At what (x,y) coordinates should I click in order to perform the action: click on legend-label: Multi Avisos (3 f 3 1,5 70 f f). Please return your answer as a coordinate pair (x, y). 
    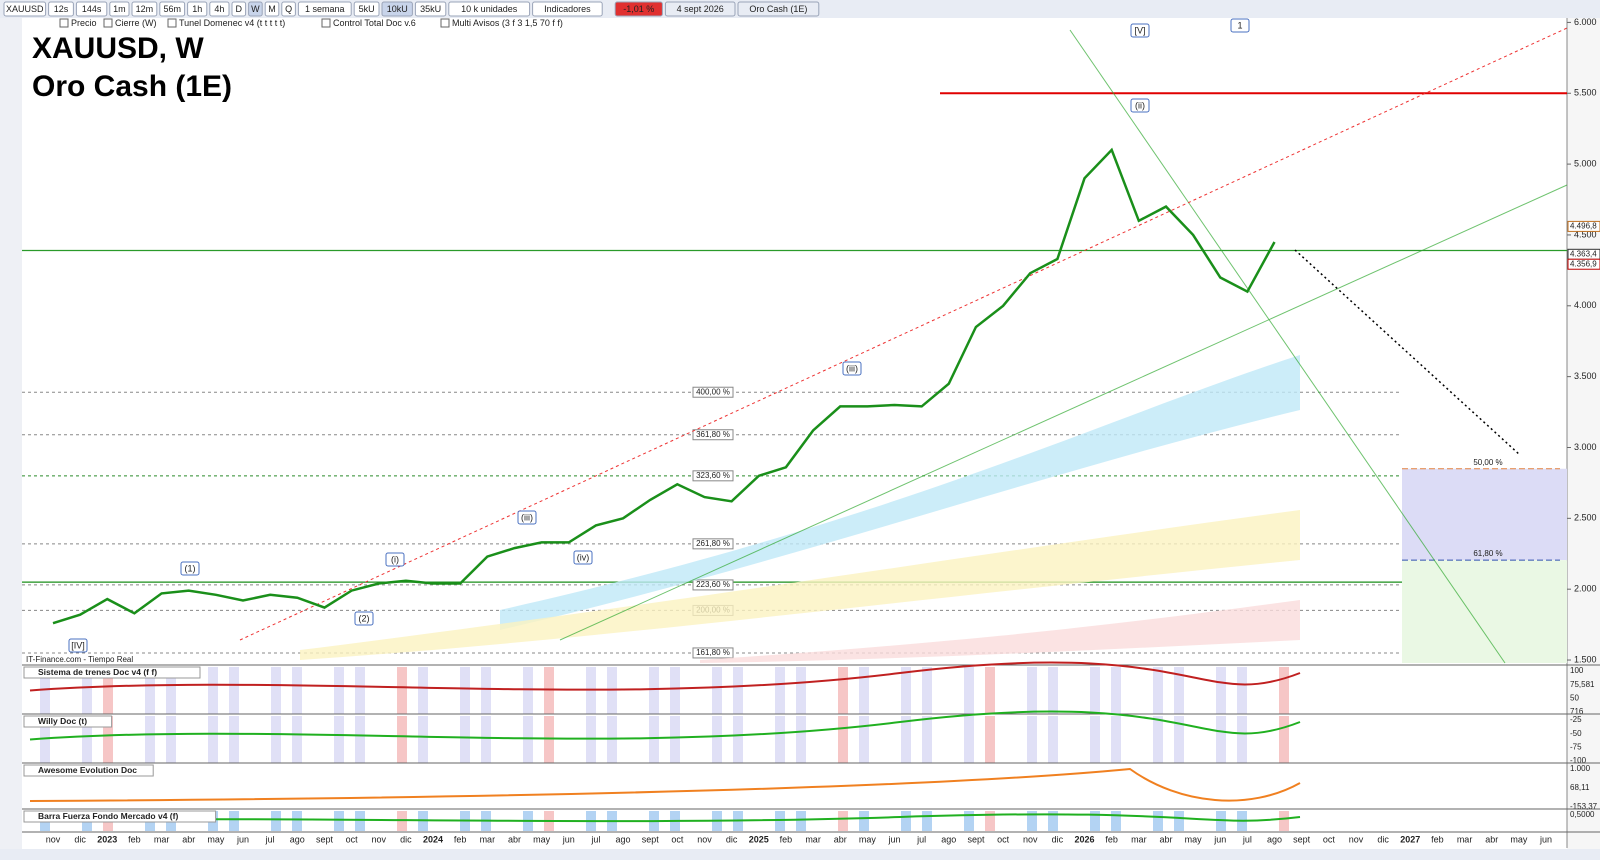
    Looking at the image, I should click on (507, 23).